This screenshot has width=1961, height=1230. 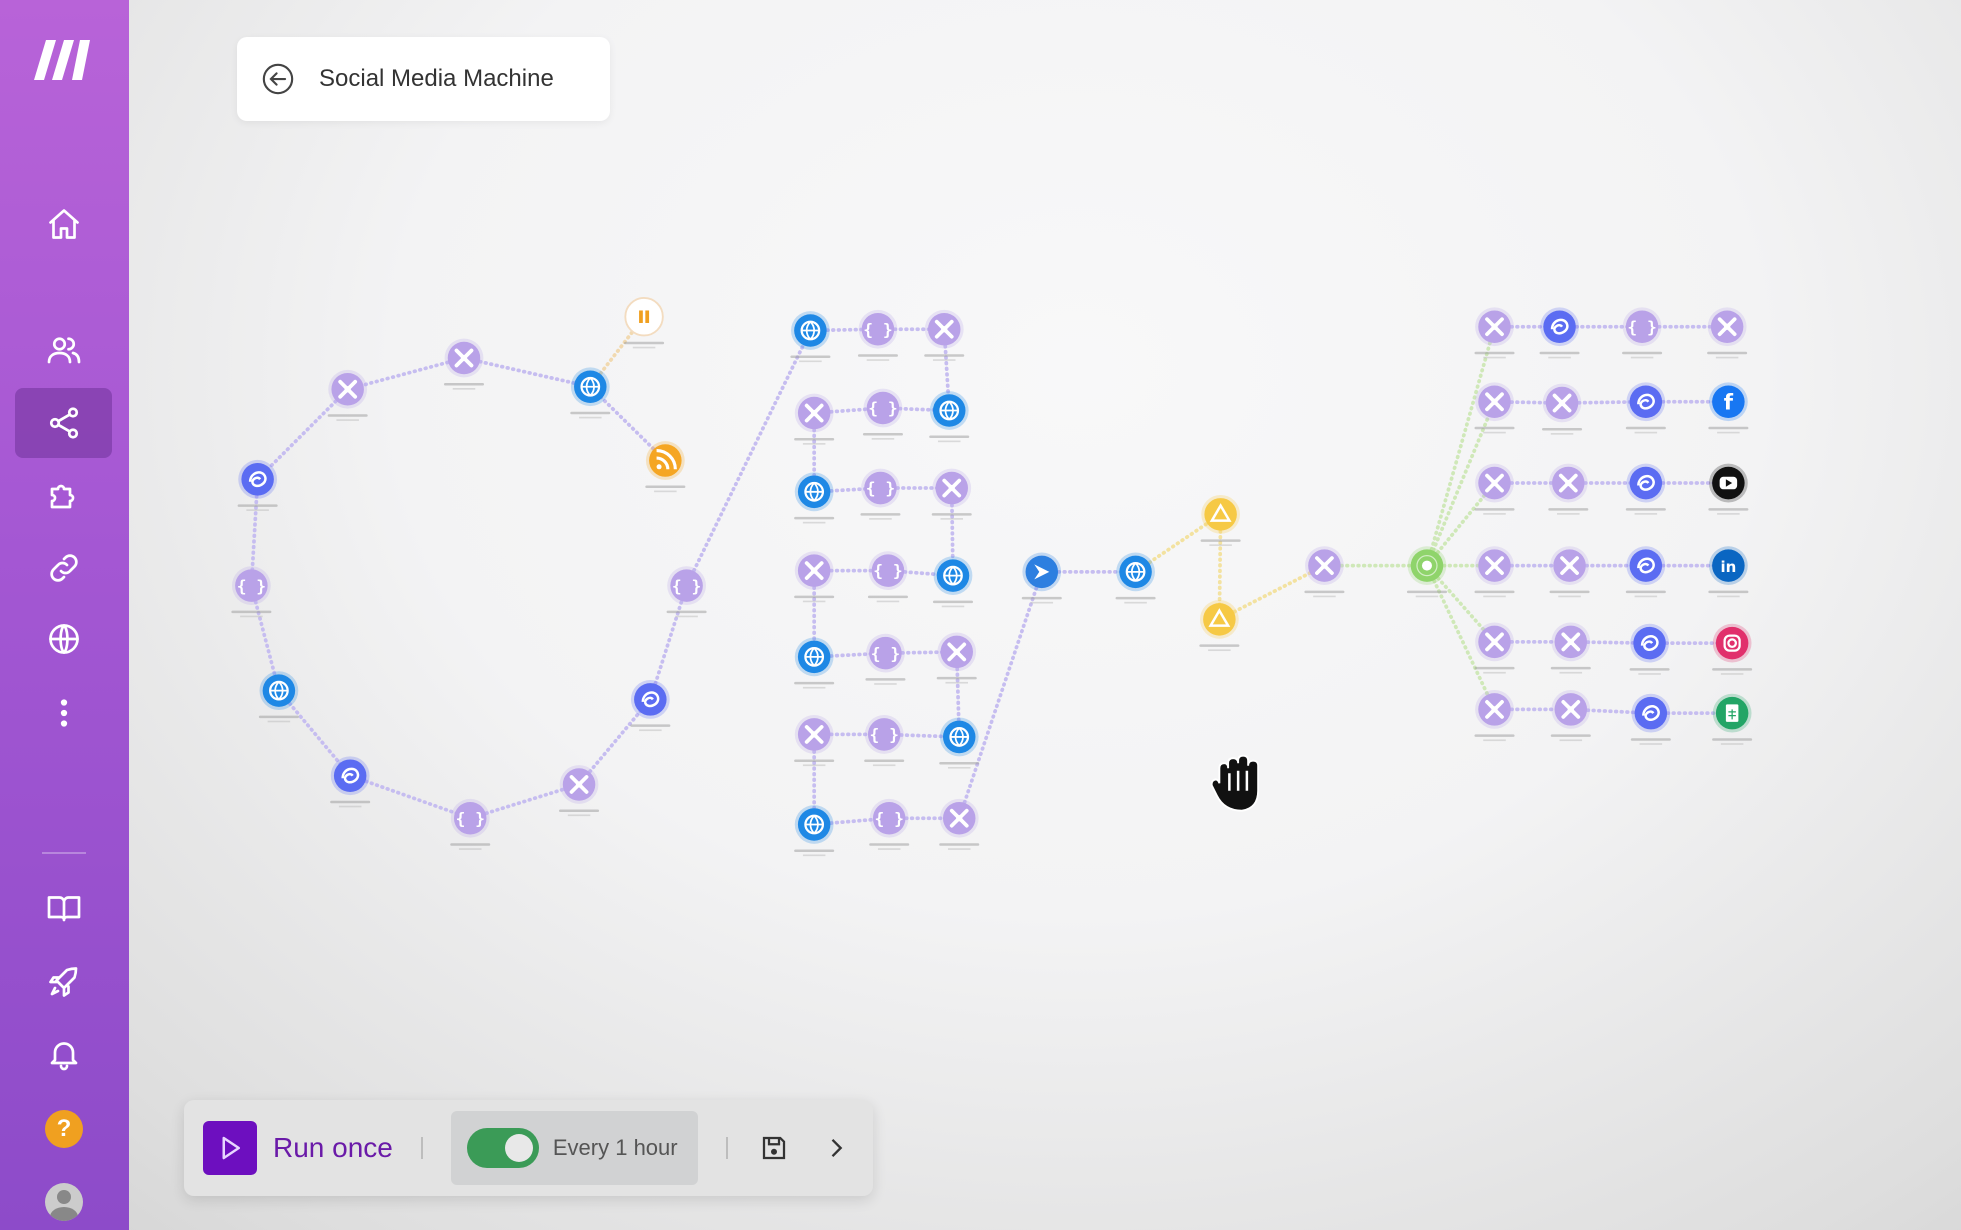 What do you see at coordinates (64, 423) in the screenshot?
I see `sidebar-item-scenarios` at bounding box center [64, 423].